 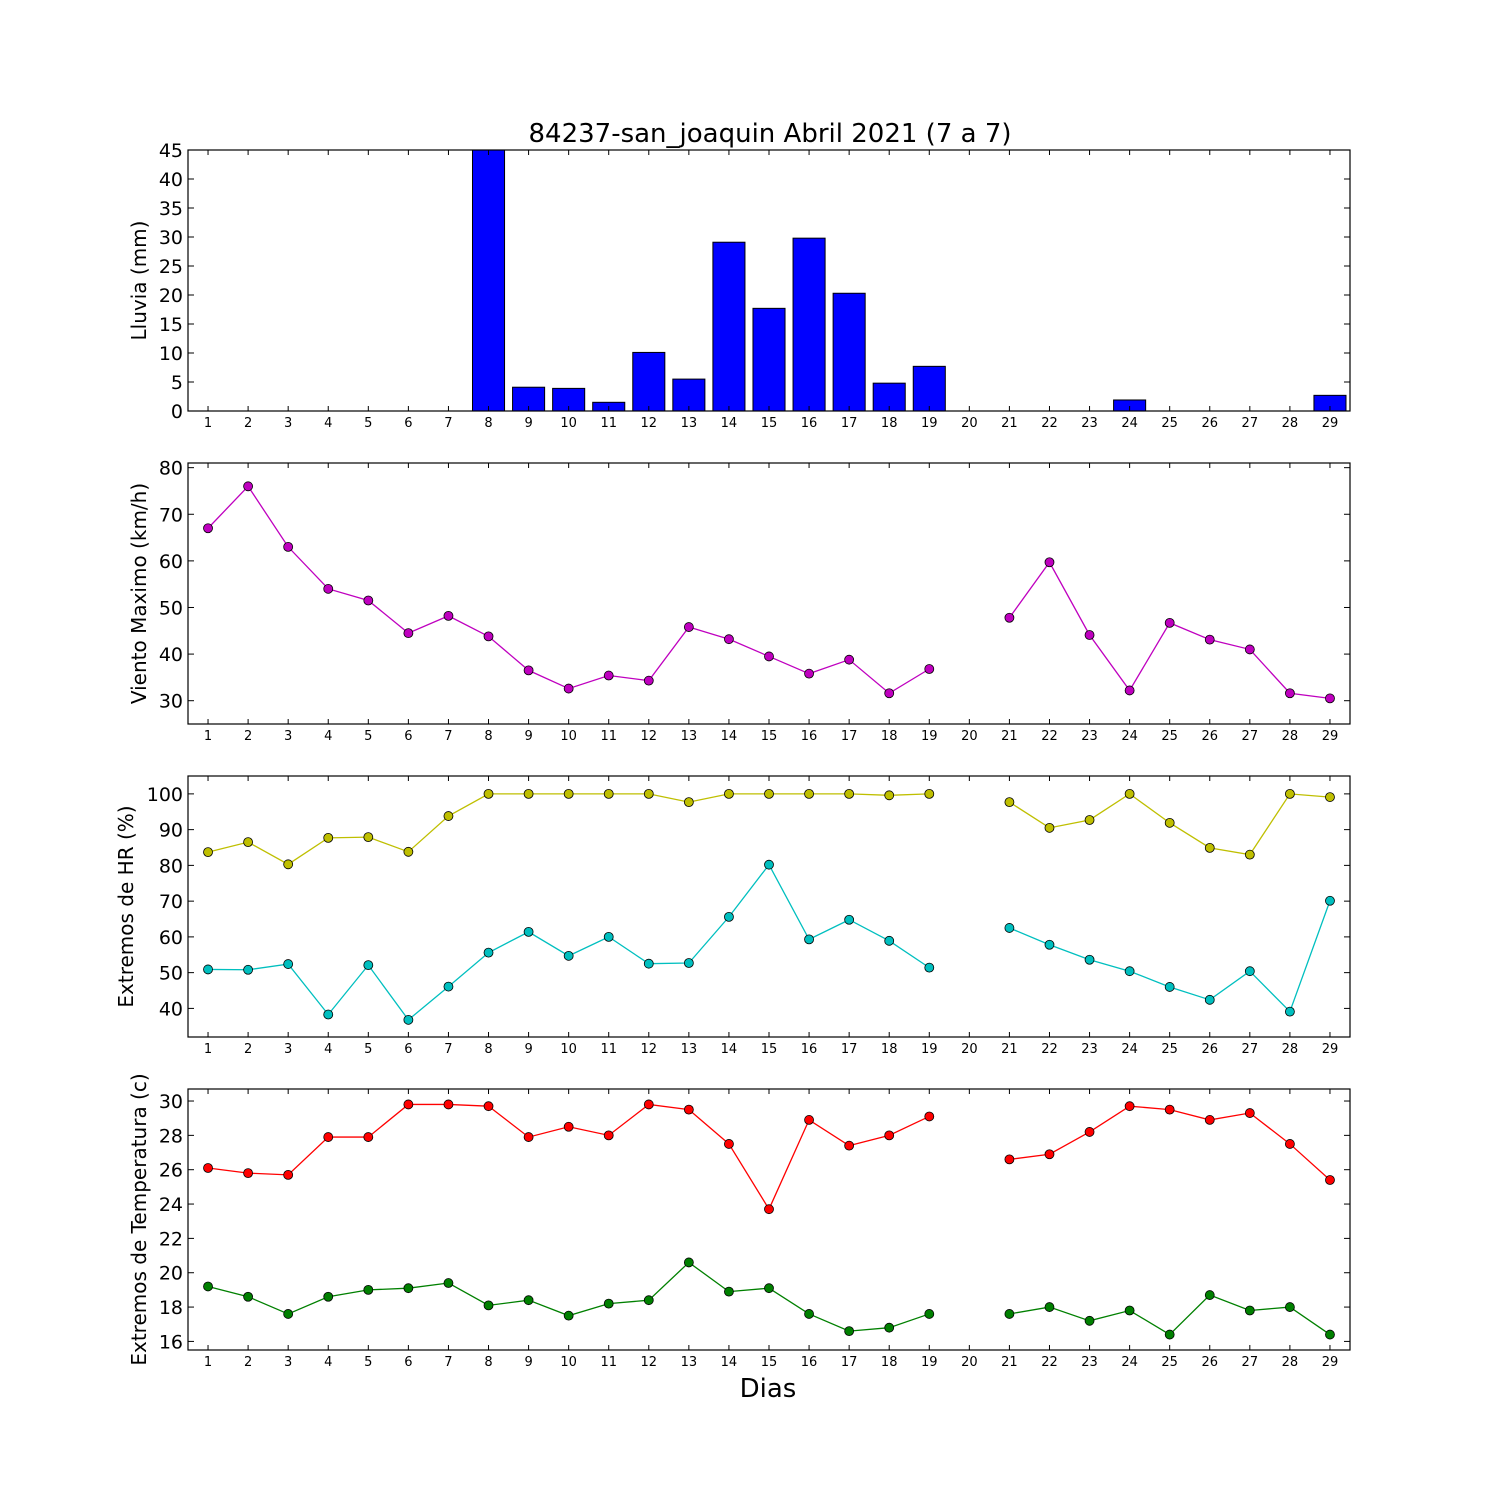 What do you see at coordinates (1250, 736) in the screenshot?
I see `wind-x-tick-label-27: 27` at bounding box center [1250, 736].